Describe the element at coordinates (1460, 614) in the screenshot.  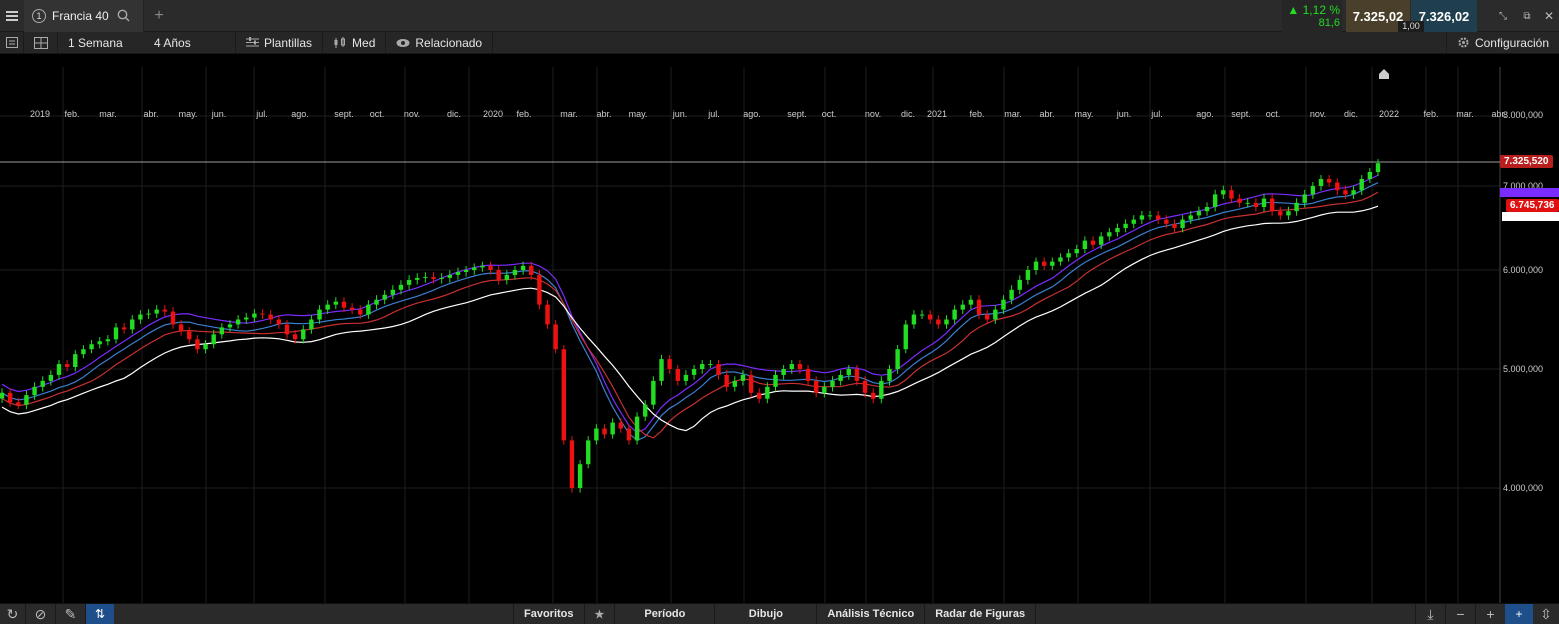
I see `zoom-out-icon: −` at that location.